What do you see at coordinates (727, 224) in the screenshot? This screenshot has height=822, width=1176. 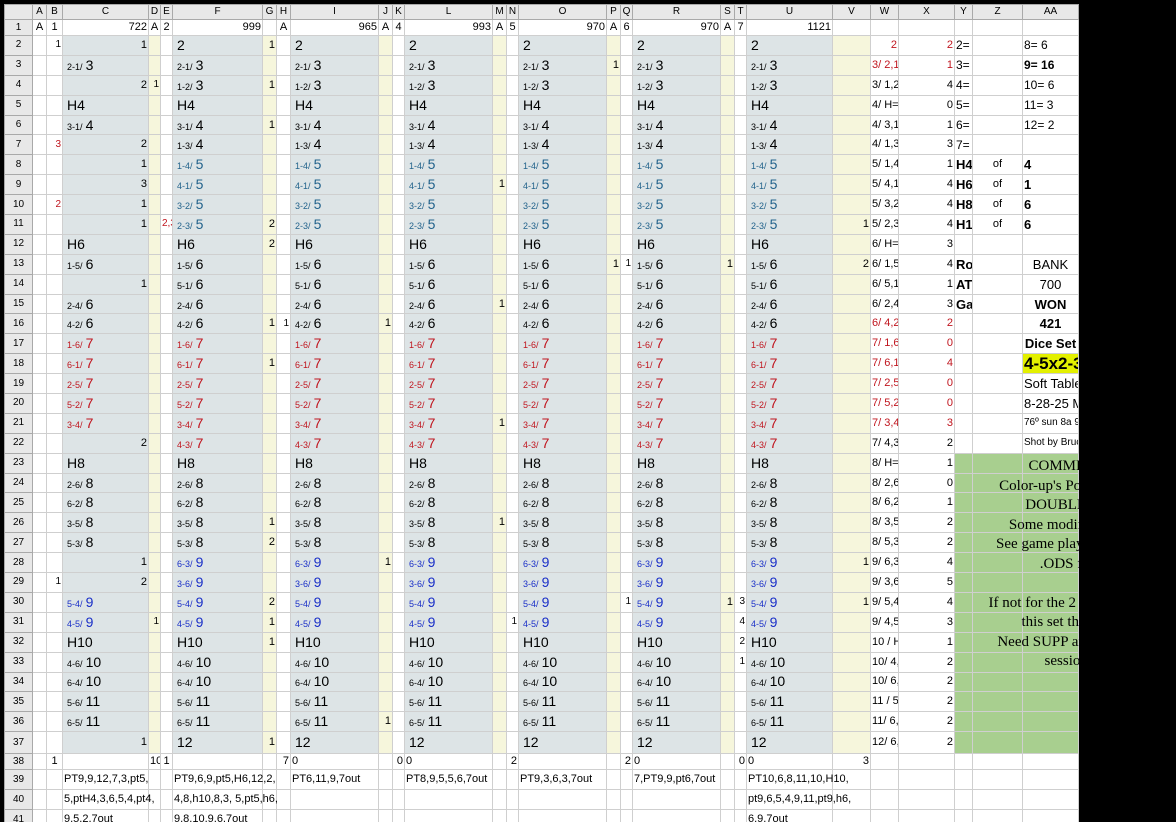 I see `cell-S11` at bounding box center [727, 224].